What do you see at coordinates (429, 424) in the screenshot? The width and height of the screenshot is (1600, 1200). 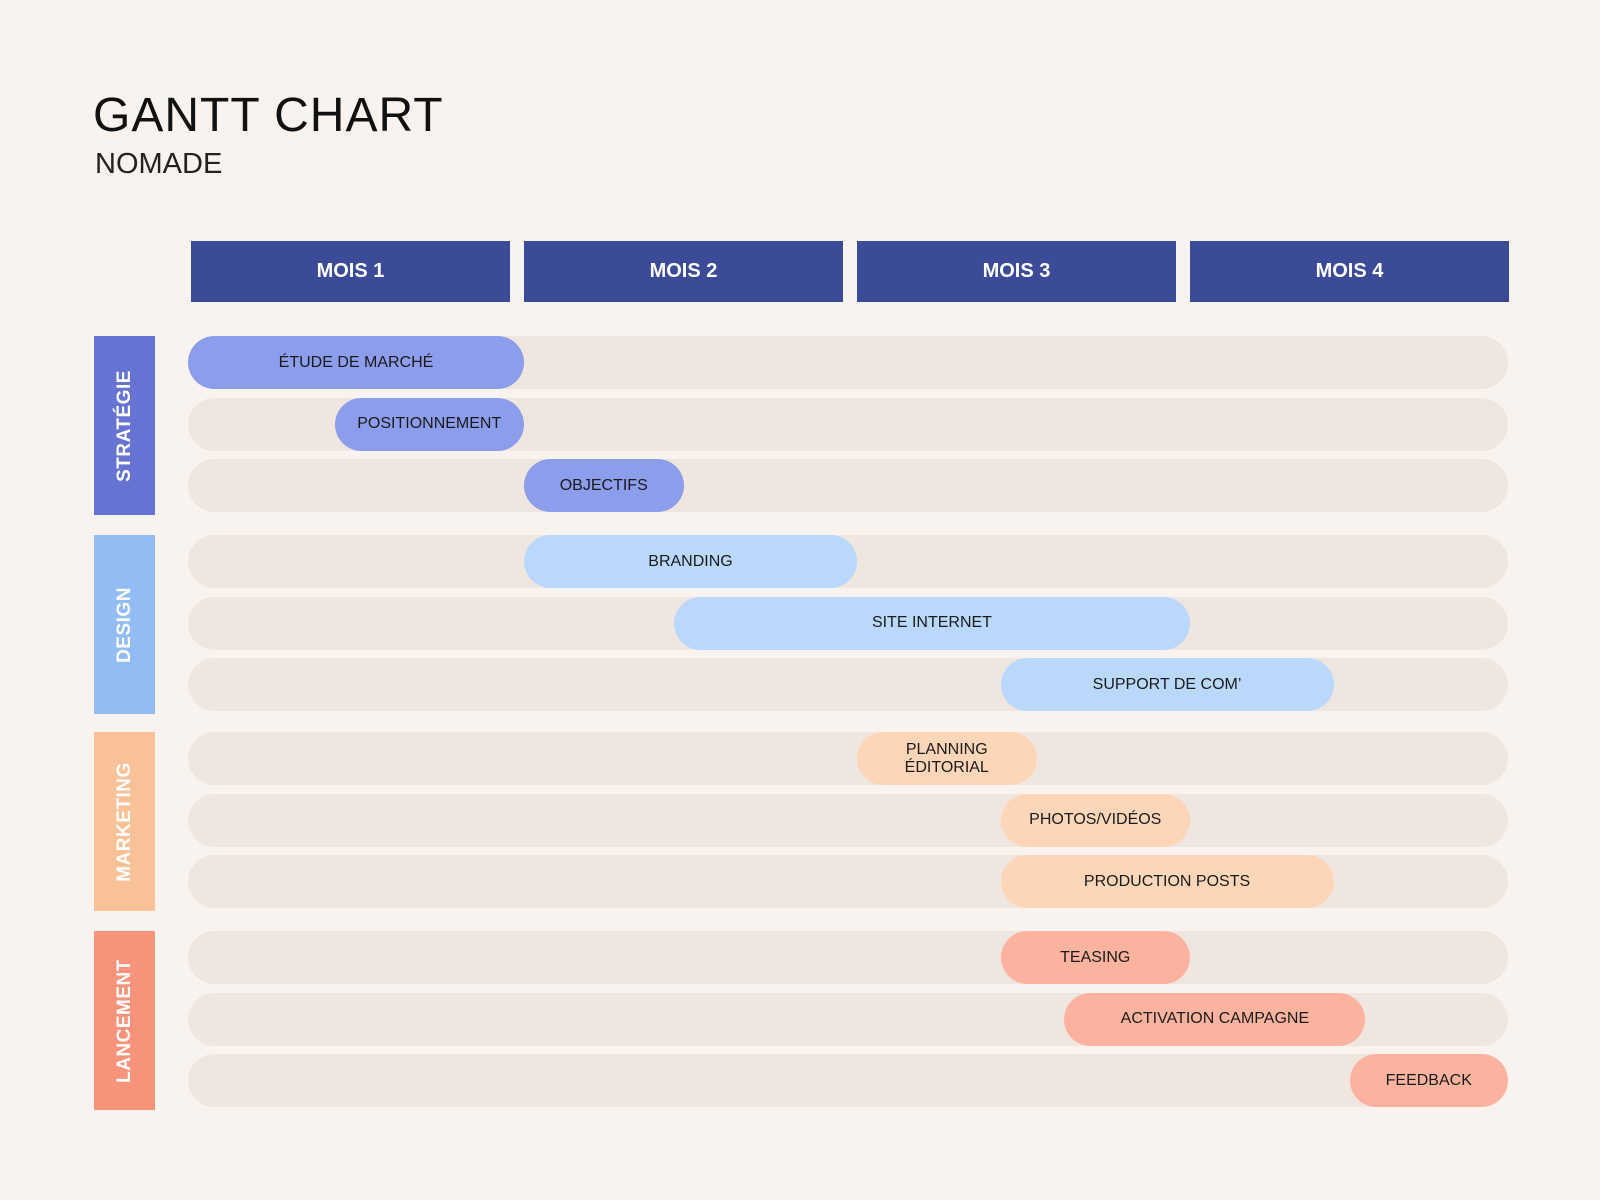 I see `task-bar: POSITIONNEMENT` at bounding box center [429, 424].